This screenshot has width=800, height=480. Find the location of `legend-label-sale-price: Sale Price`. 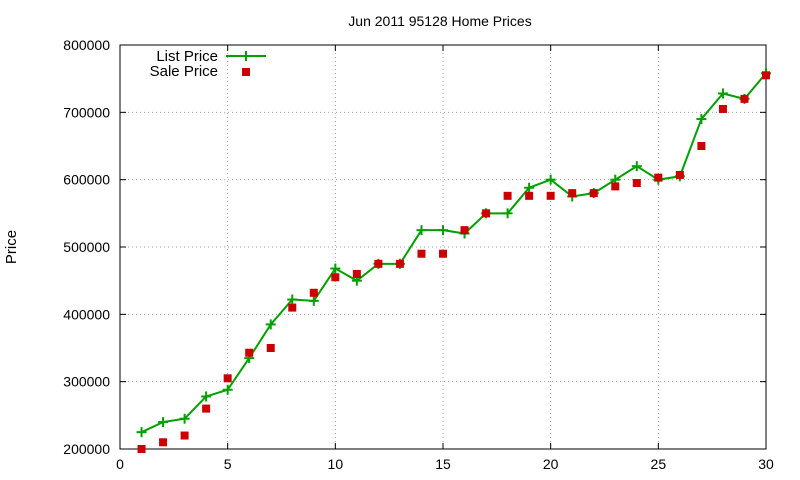

legend-label-sale-price: Sale Price is located at coordinates (184, 71).